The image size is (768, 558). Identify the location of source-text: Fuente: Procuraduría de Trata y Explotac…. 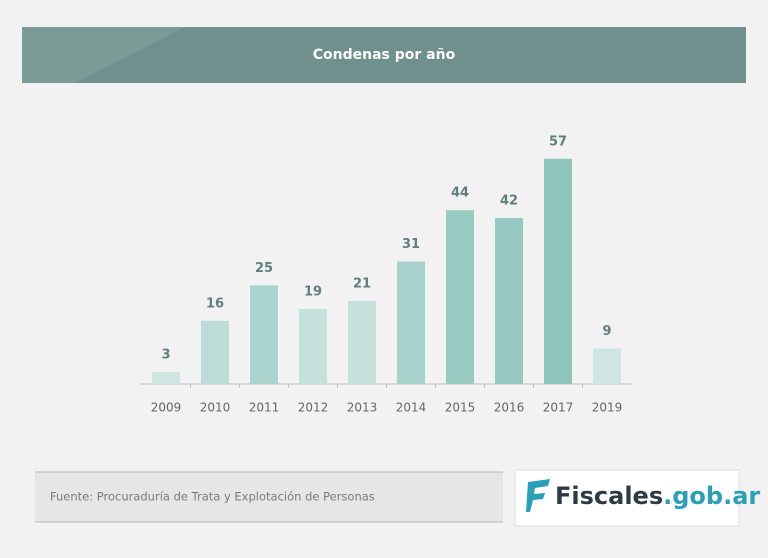
(212, 497).